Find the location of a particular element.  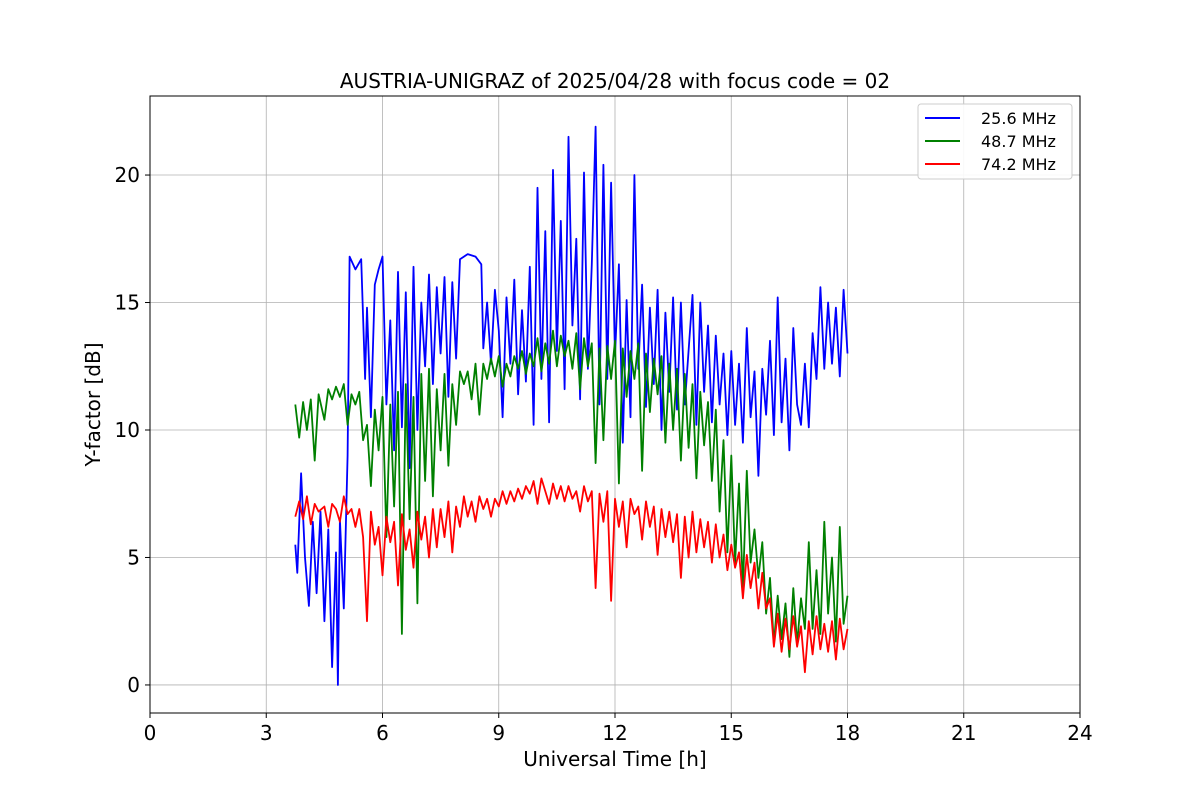

legend-label-2: 48.7 MHz is located at coordinates (1018, 141).